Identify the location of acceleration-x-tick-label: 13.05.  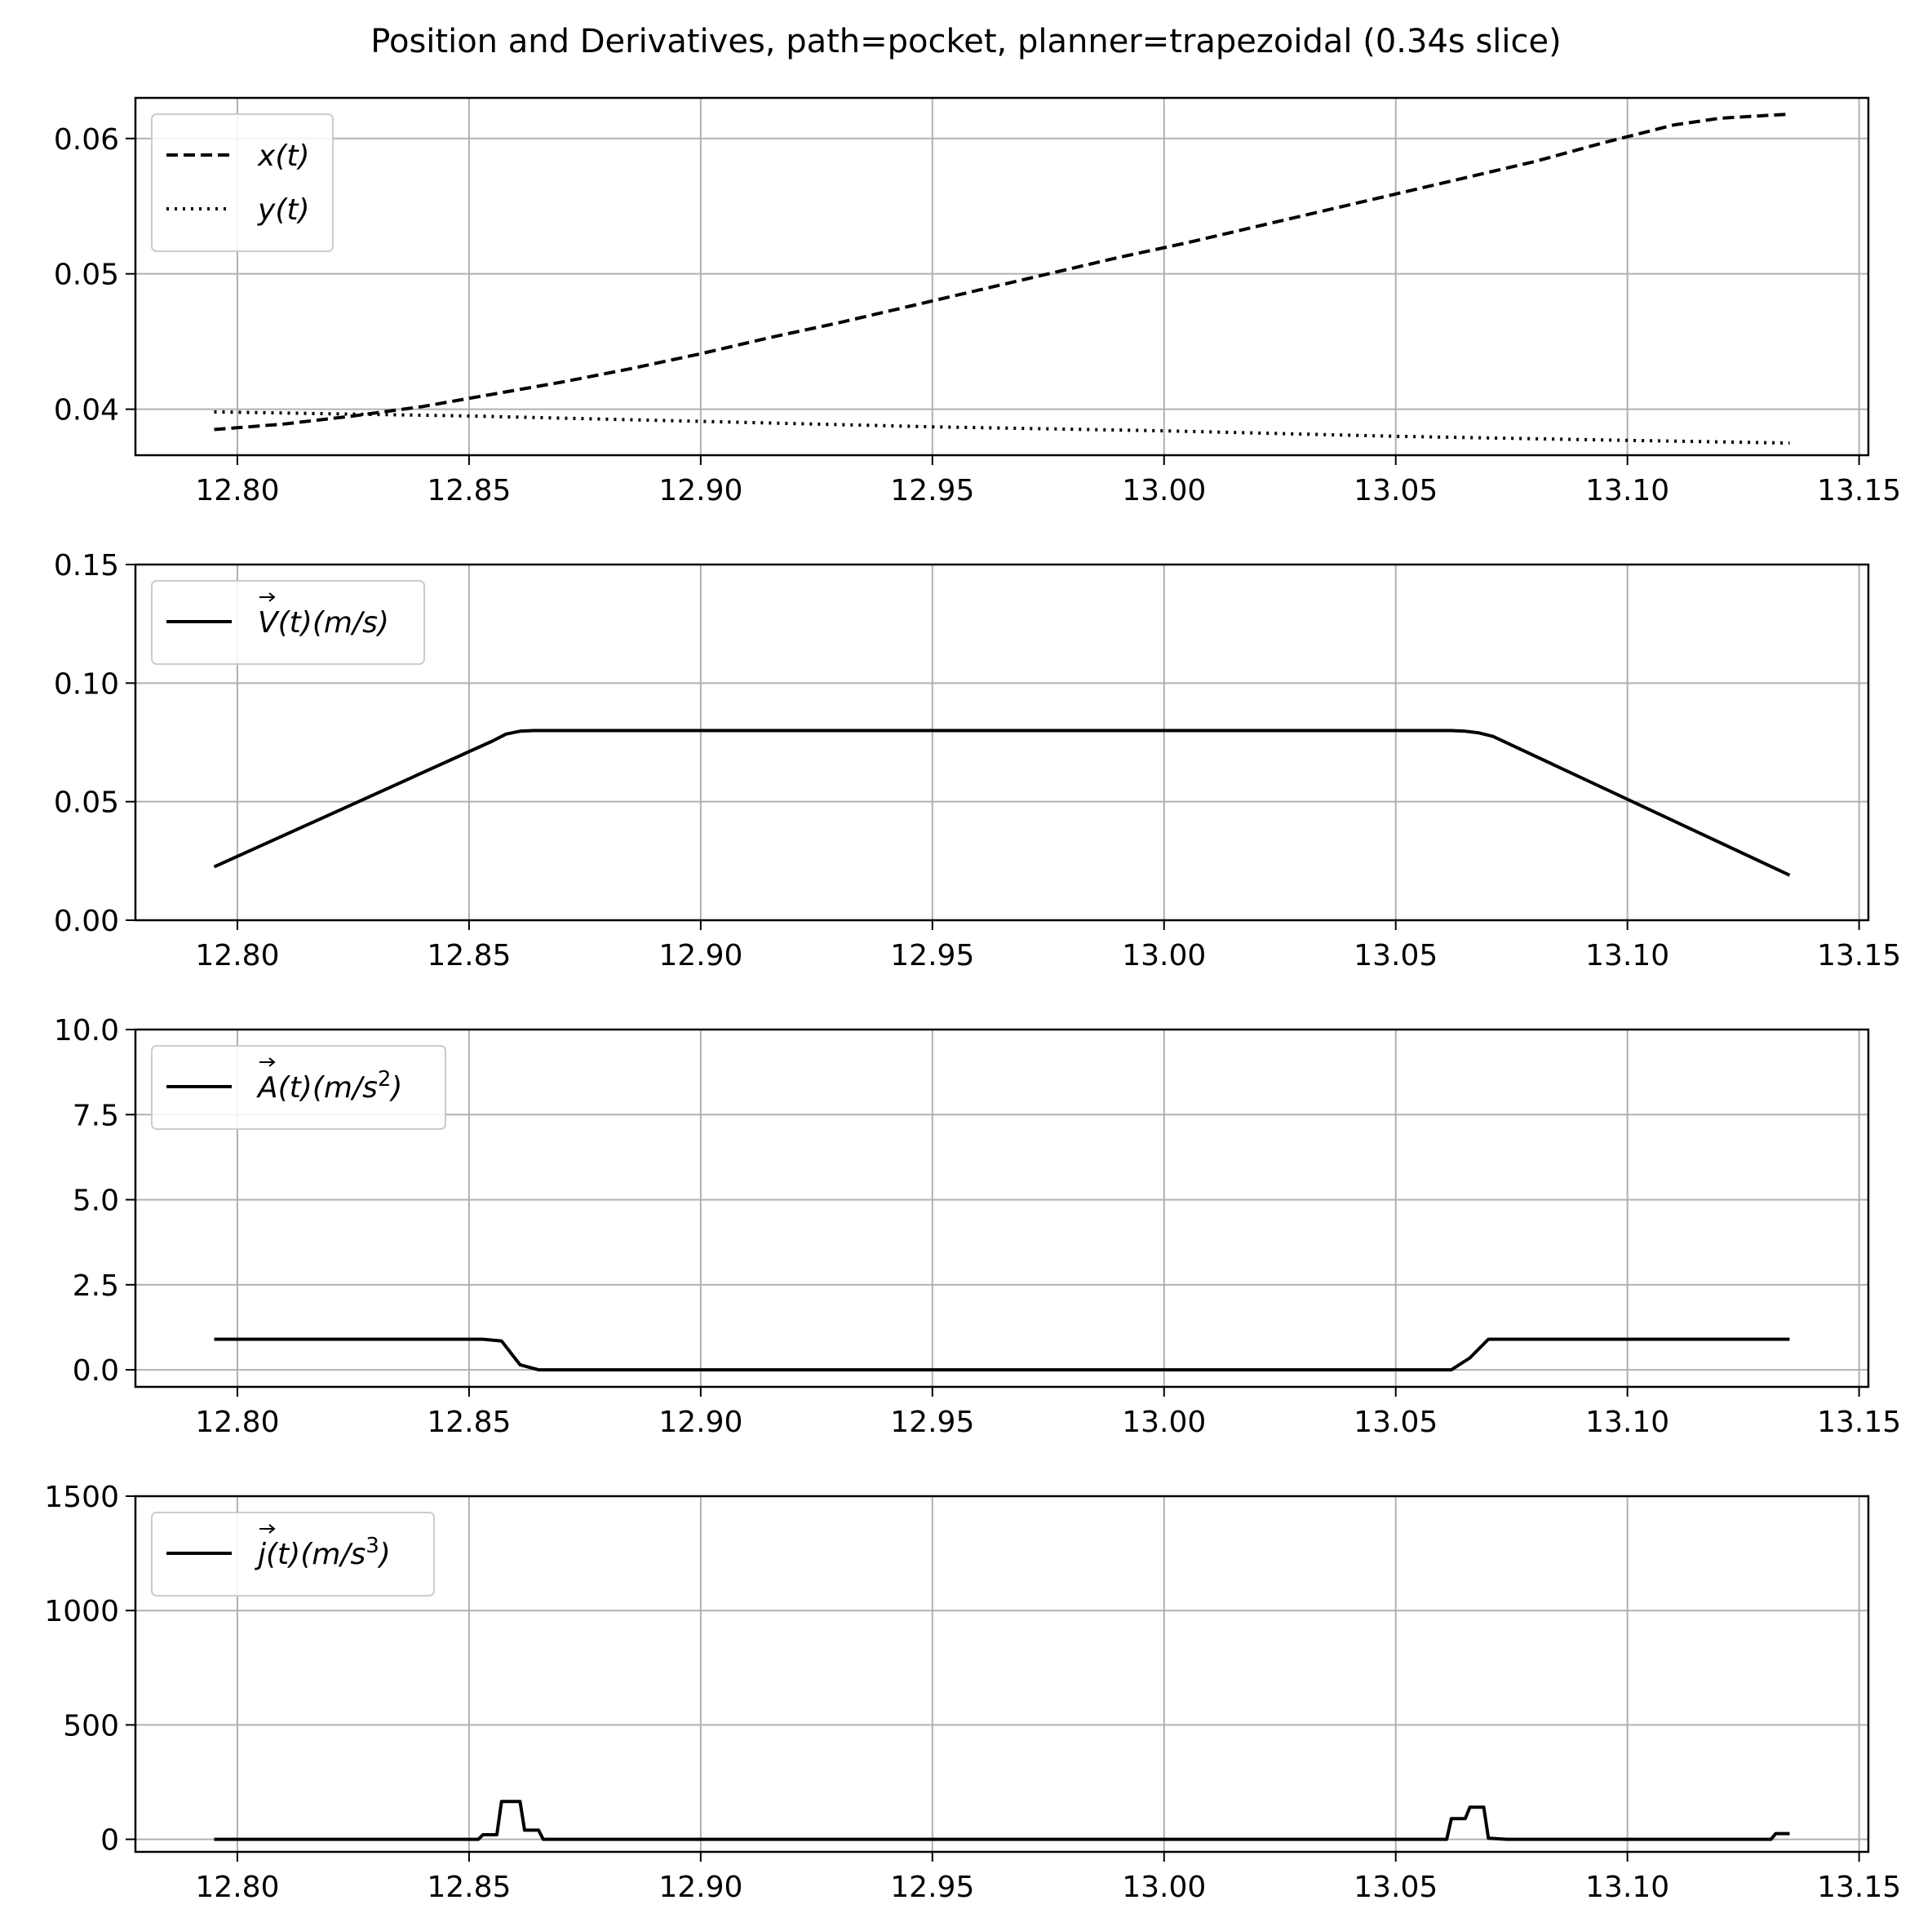
(1396, 1423).